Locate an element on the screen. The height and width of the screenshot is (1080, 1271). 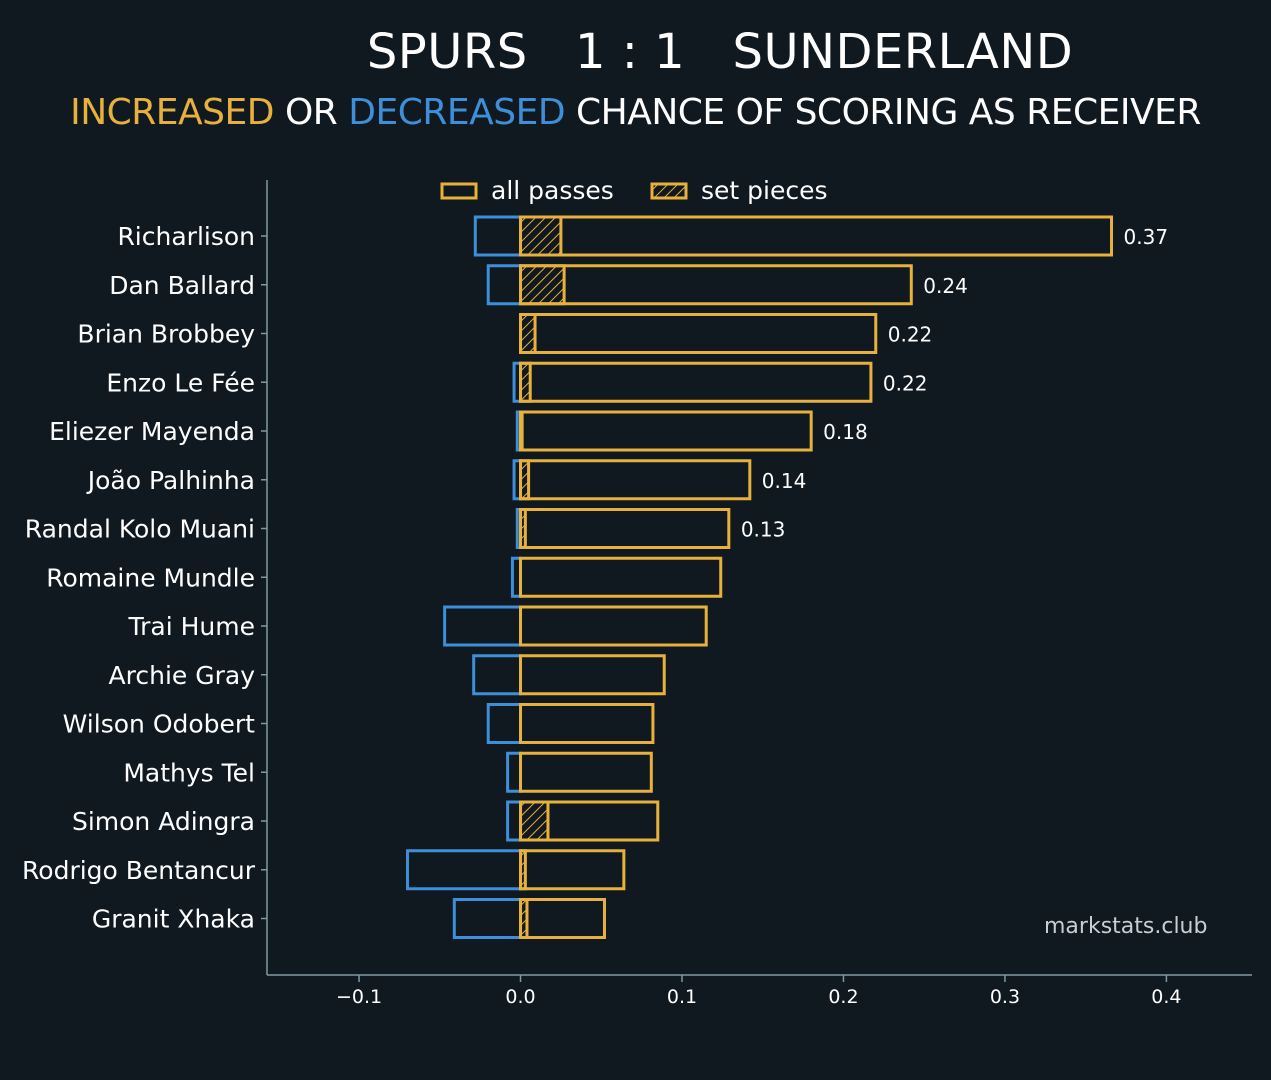
legend-label-set-pieces: set pieces is located at coordinates (764, 190).